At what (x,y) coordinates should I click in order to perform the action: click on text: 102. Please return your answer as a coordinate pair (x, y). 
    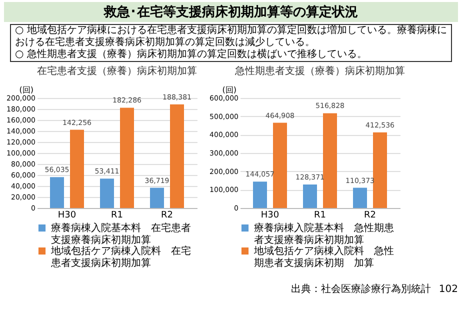
    Looking at the image, I should click on (448, 289).